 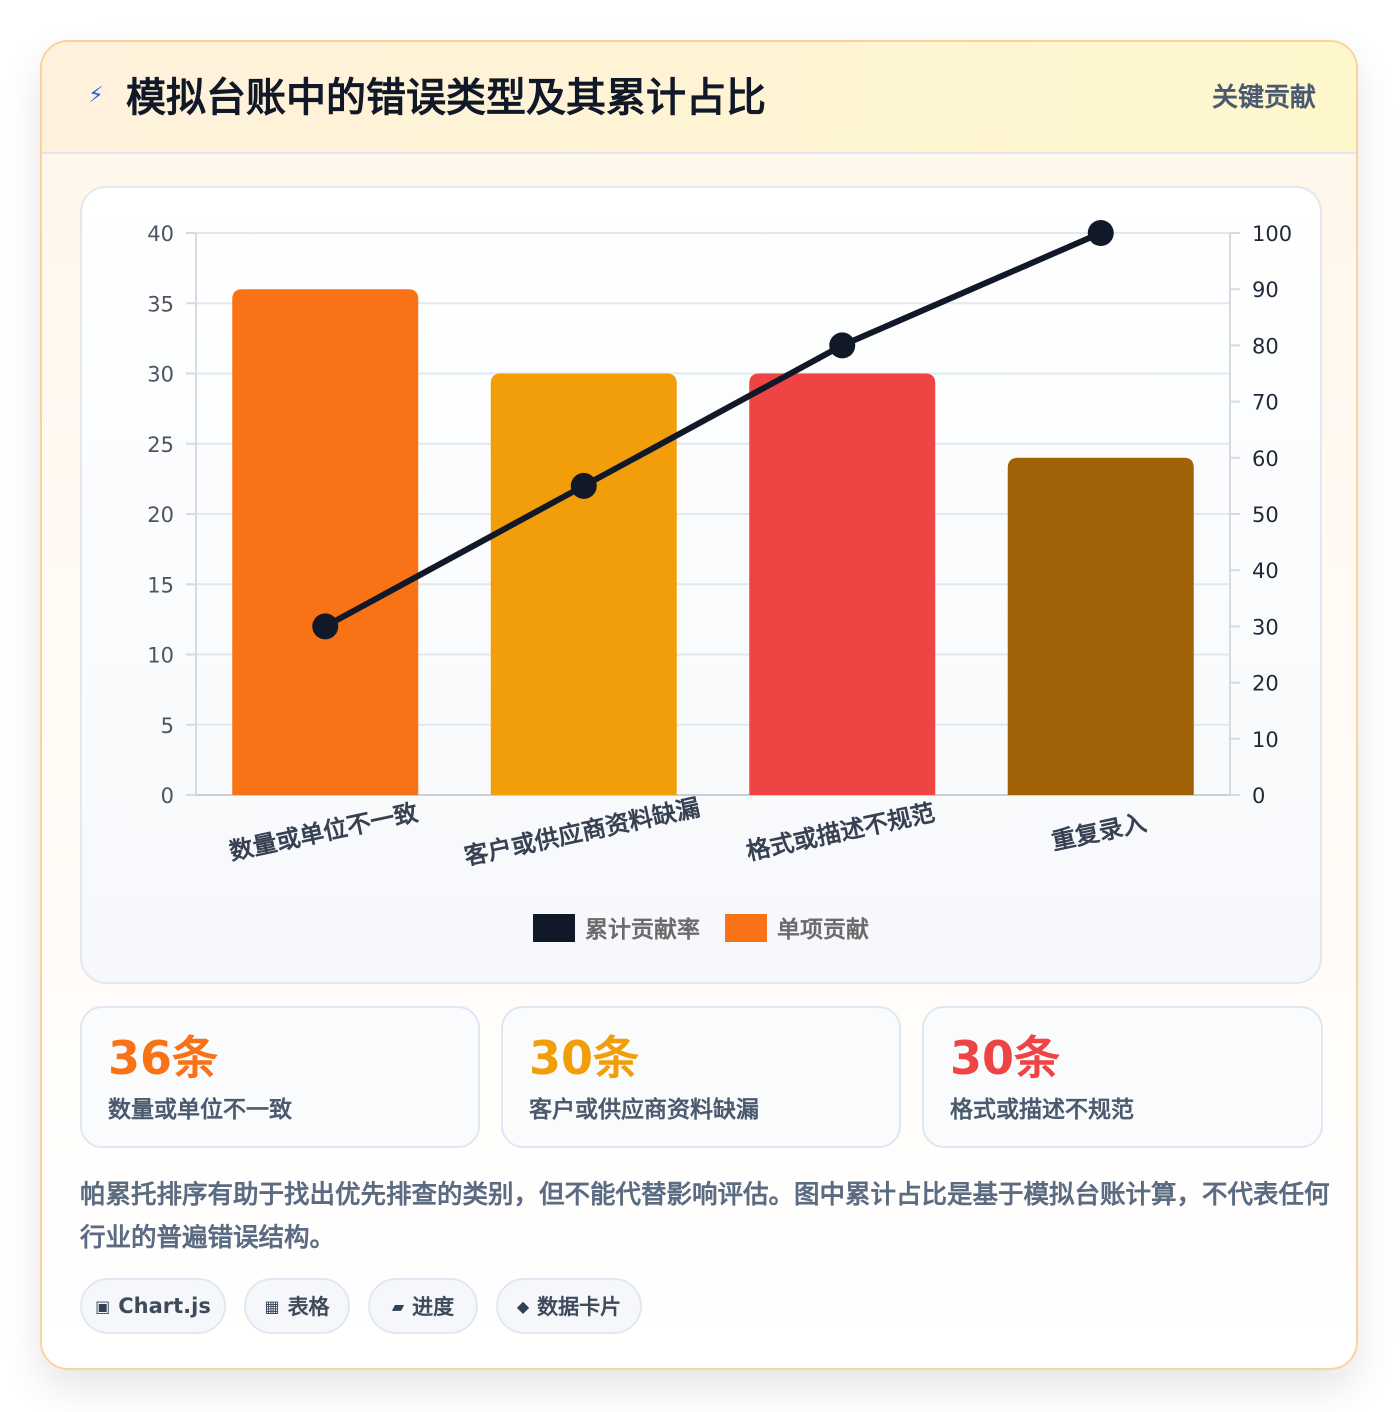 What do you see at coordinates (160, 515) in the screenshot?
I see `y-tick-label: 20` at bounding box center [160, 515].